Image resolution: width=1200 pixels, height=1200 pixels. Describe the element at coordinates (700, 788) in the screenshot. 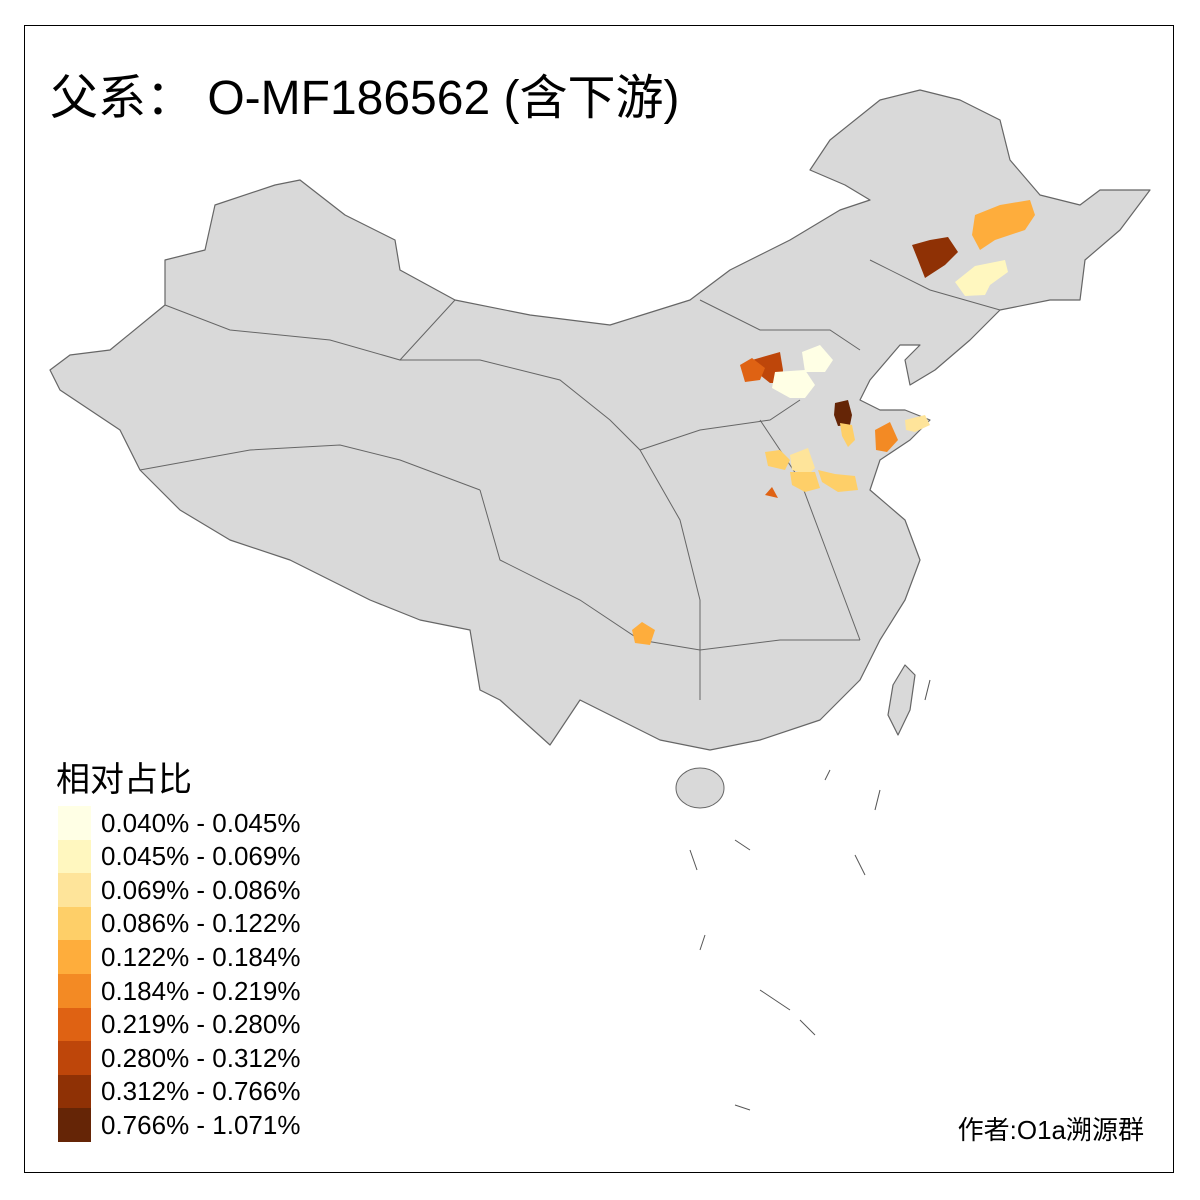

I see `hainan-island` at that location.